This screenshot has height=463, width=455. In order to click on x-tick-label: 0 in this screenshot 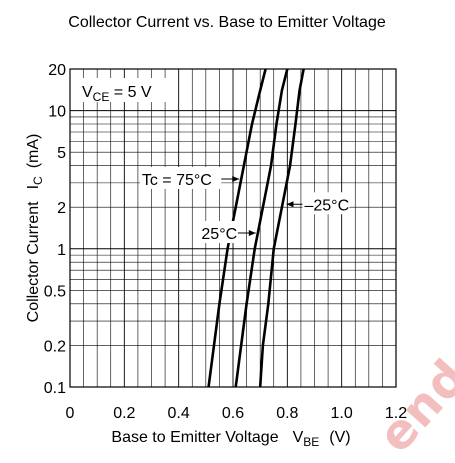, I will do `click(70, 413)`.